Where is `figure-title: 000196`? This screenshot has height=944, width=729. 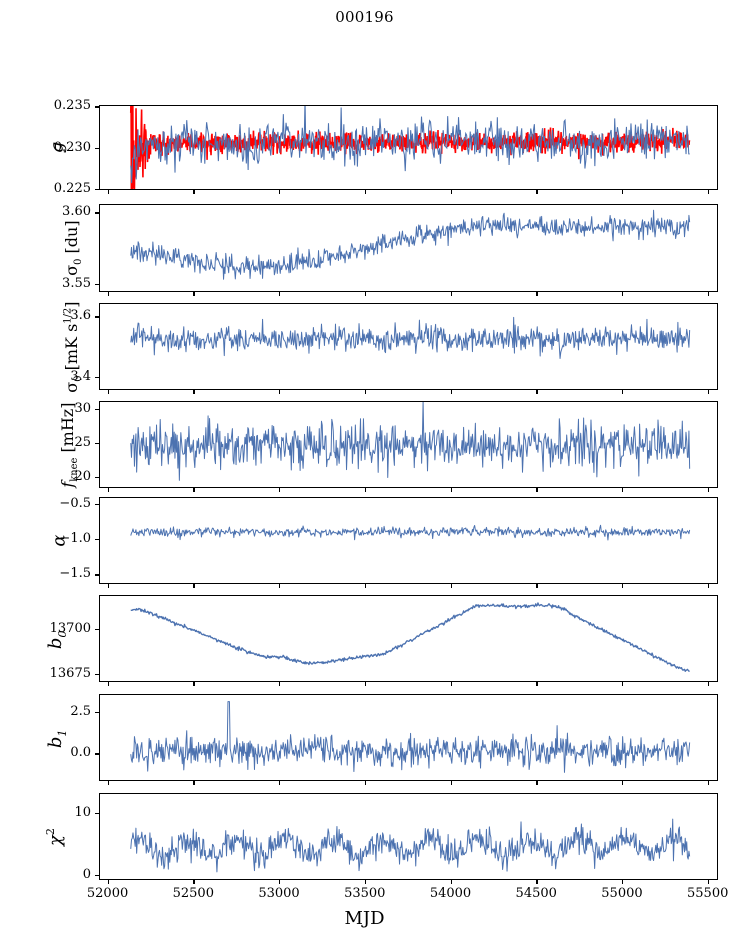 figure-title: 000196 is located at coordinates (364, 17).